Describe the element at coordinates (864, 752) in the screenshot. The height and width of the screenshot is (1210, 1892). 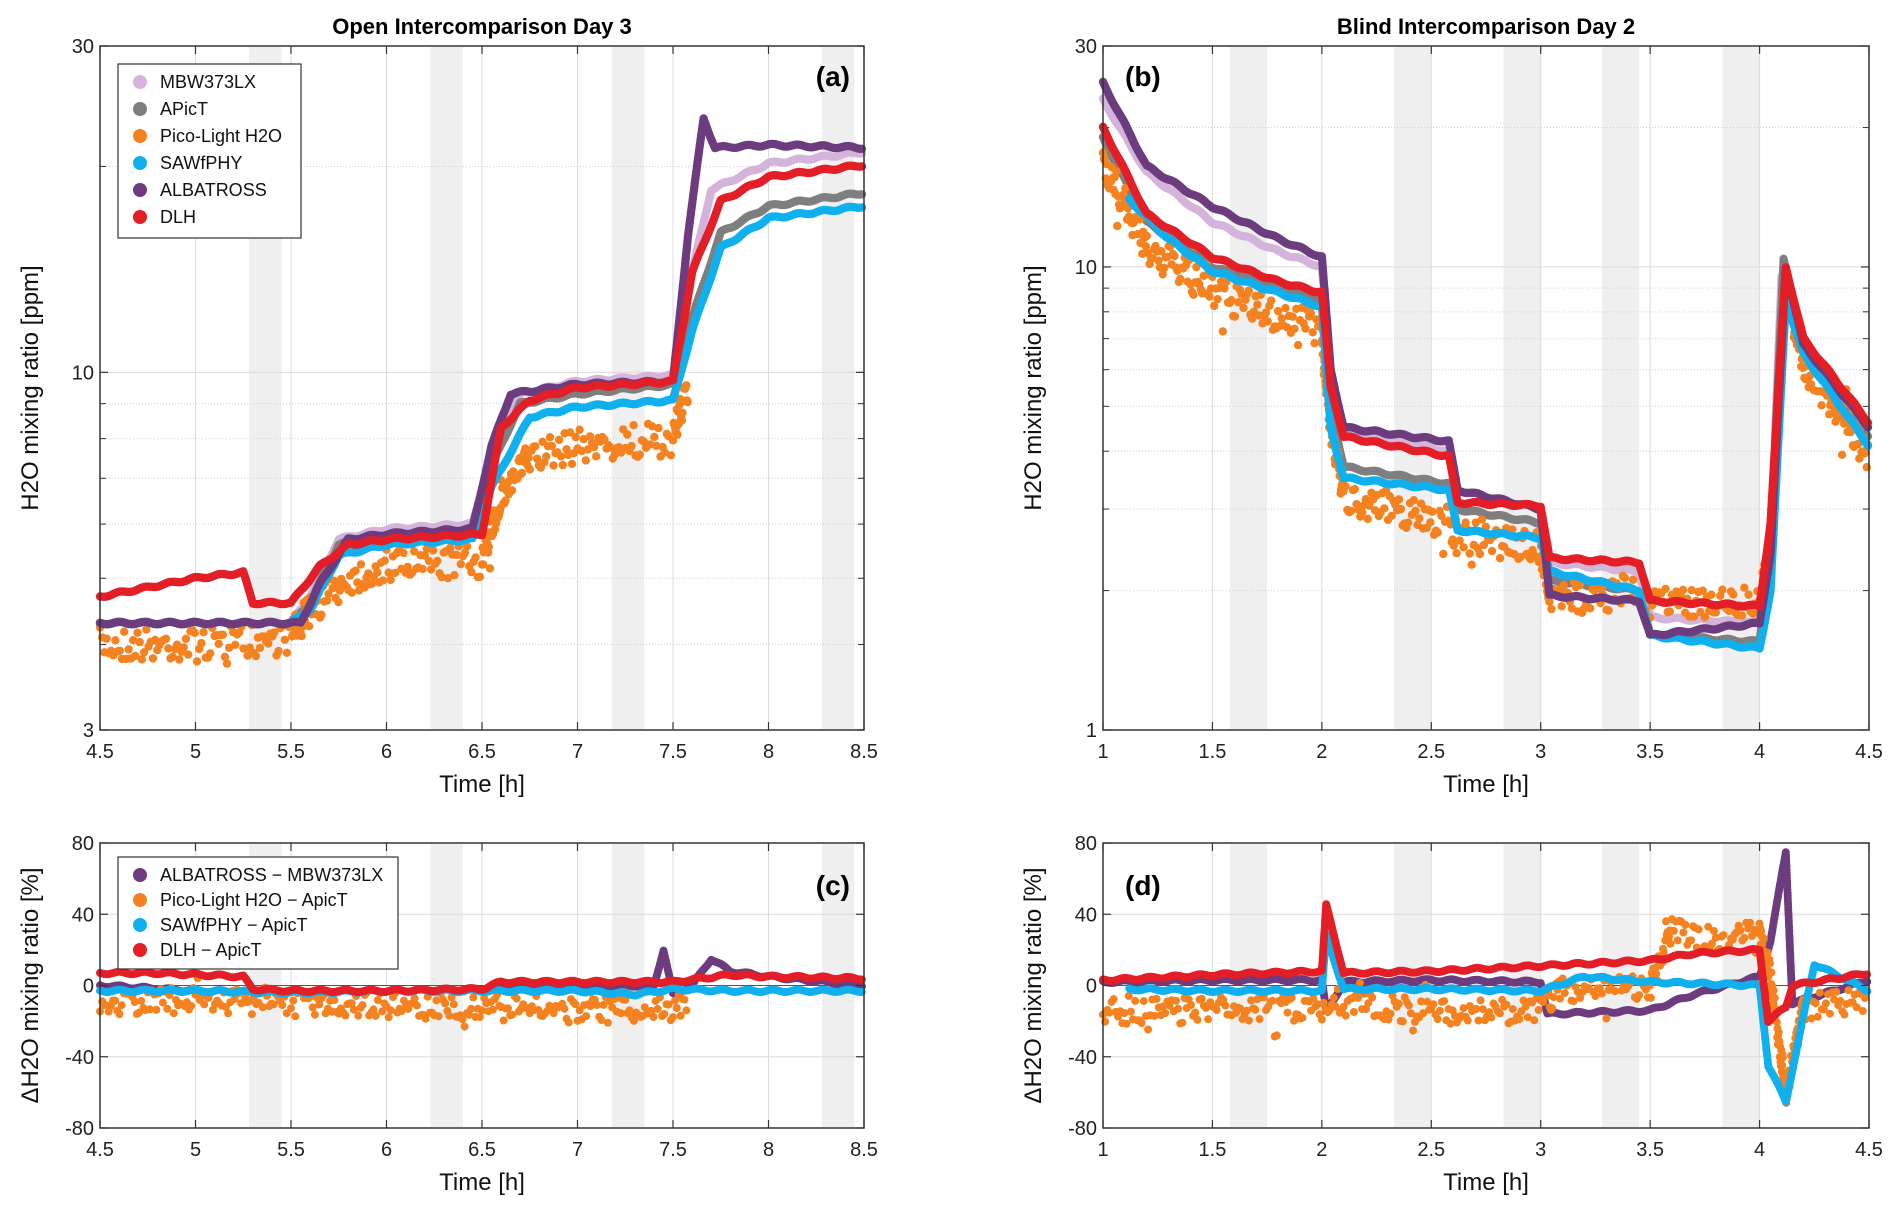
I see `x-tick-label: 8.5` at that location.